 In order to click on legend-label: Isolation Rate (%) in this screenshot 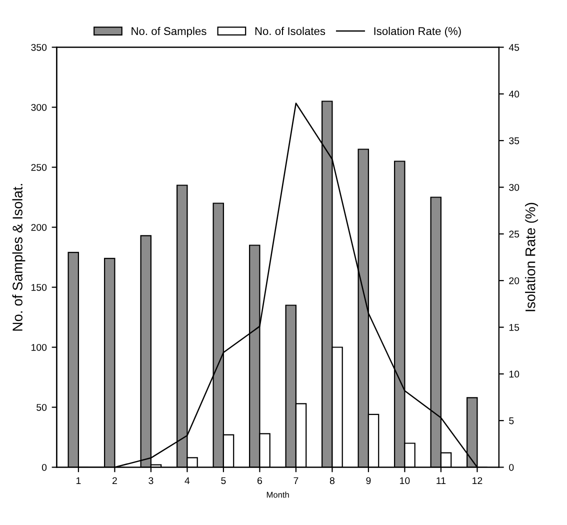, I will do `click(417, 32)`.